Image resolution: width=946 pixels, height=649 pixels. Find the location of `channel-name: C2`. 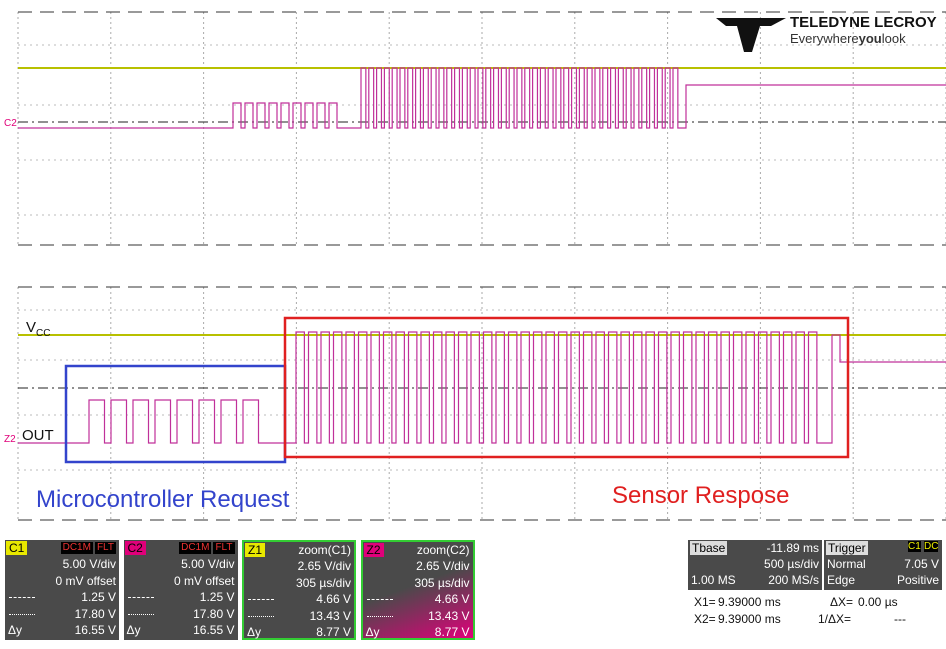

channel-name: C2 is located at coordinates (135, 548).